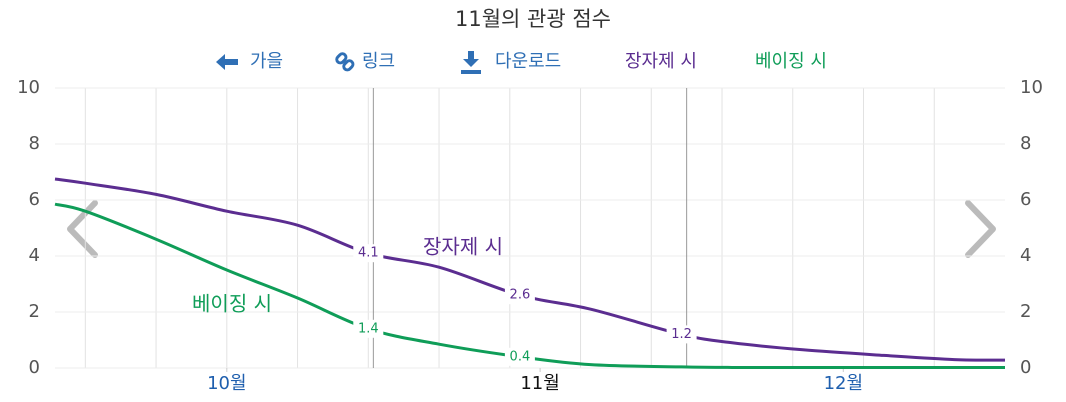  Describe the element at coordinates (266, 61) in the screenshot. I see `toolbar-button: 가을` at that location.